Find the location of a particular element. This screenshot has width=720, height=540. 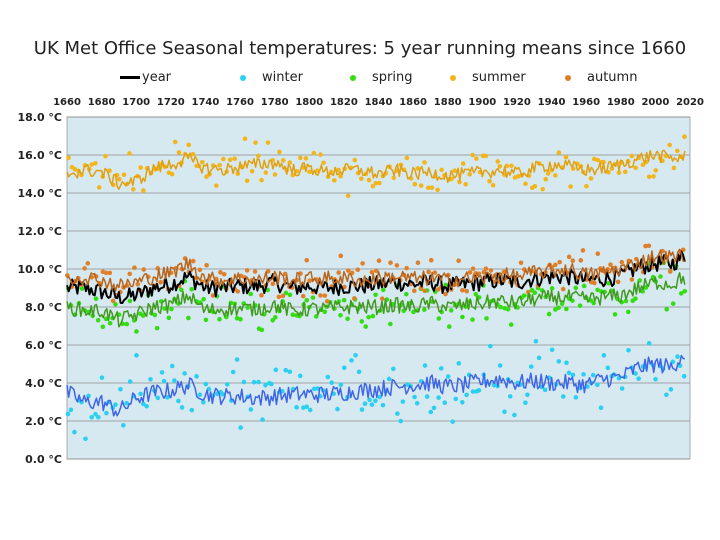

y-tick-label: 8.0 °C is located at coordinates (43, 307).